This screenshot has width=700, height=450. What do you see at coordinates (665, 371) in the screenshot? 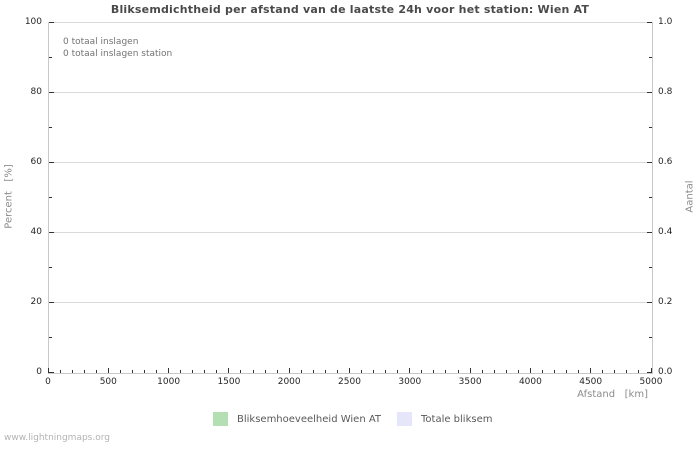
I see `y-tick-label-right: 0.0` at bounding box center [665, 371].